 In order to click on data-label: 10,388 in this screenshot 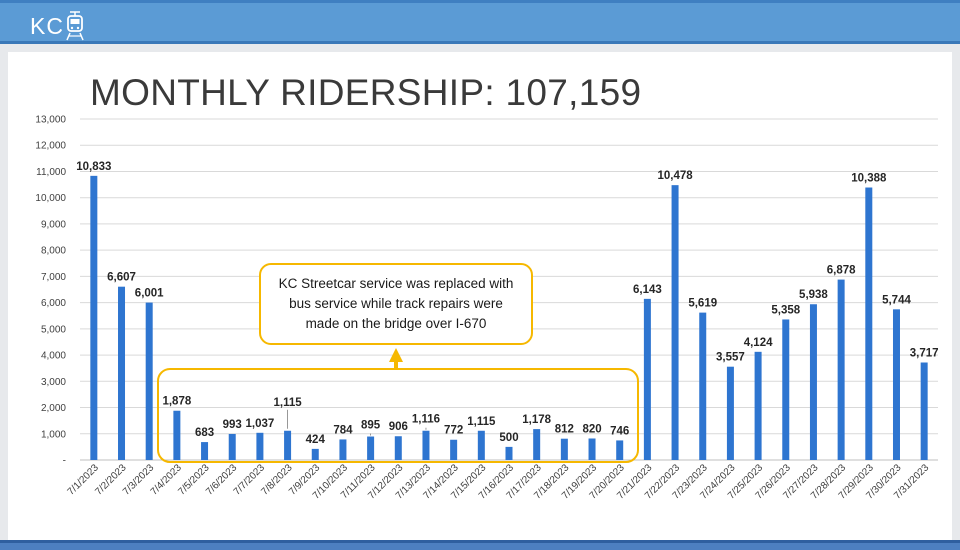, I will do `click(869, 179)`.